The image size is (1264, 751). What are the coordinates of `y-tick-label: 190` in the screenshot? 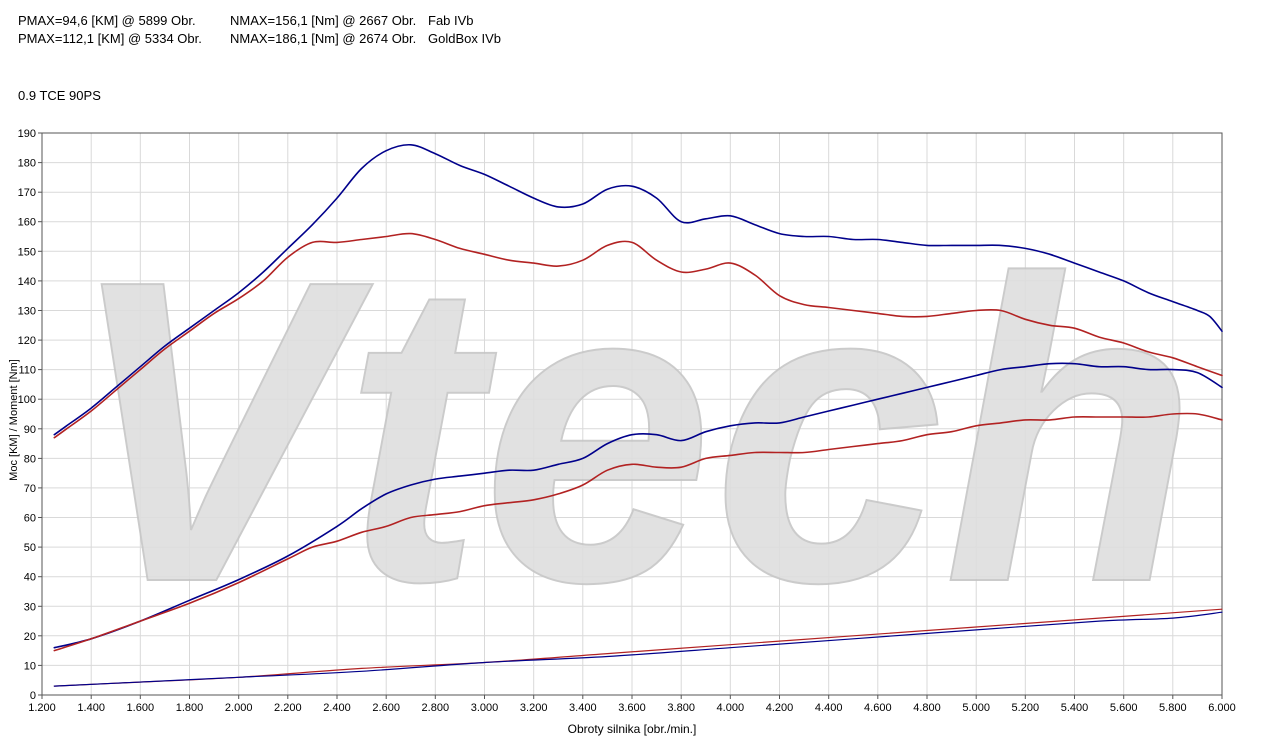 It's located at (27, 134).